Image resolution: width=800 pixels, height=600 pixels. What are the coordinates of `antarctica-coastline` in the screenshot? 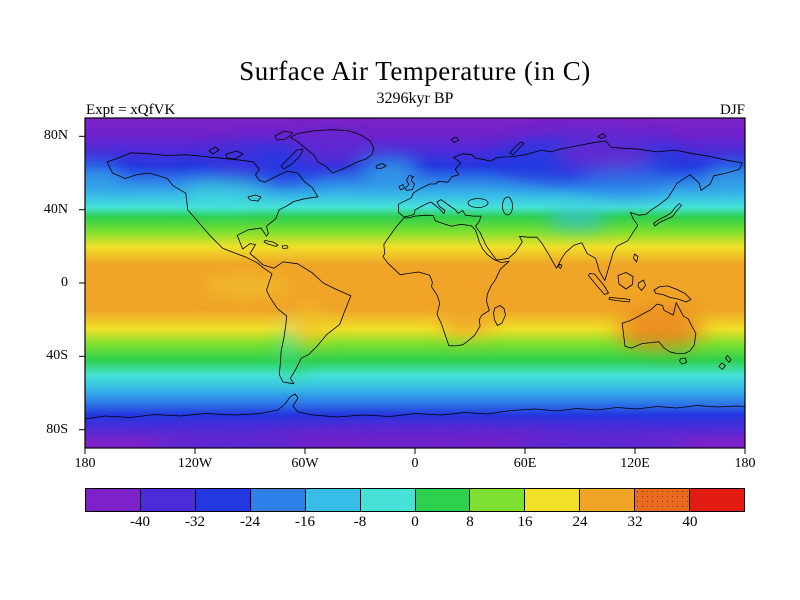 It's located at (415, 406).